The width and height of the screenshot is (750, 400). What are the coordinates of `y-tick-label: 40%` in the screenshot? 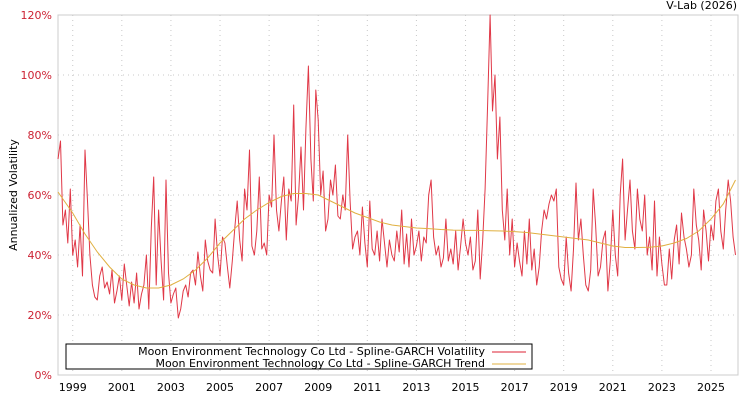 It's located at (40, 255).